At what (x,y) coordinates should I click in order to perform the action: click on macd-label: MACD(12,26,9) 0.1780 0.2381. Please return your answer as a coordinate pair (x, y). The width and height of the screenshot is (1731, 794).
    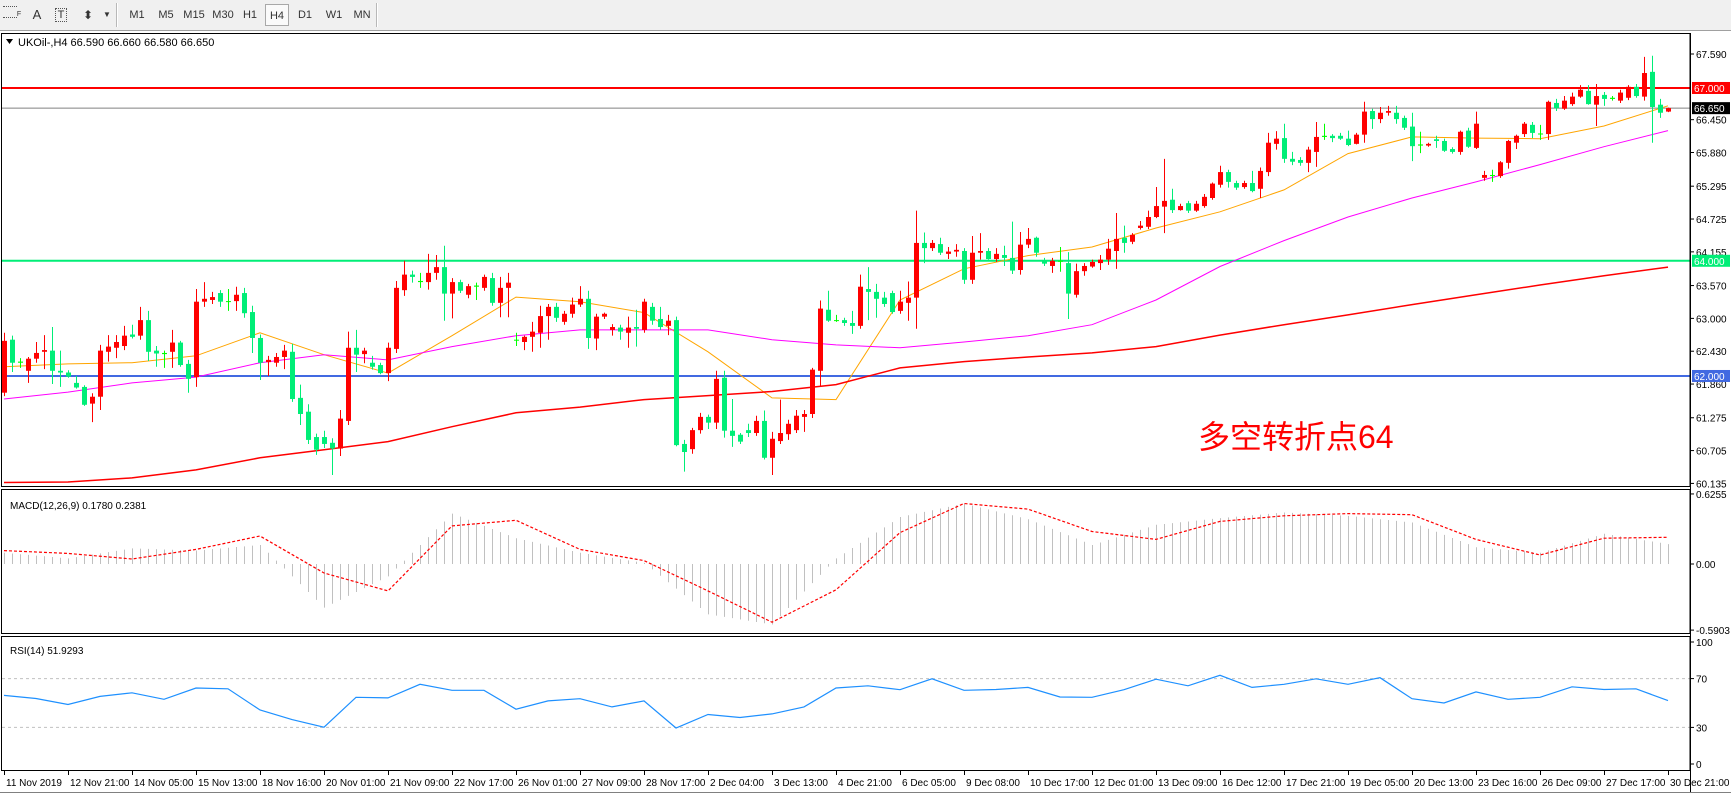
    Looking at the image, I should click on (78, 506).